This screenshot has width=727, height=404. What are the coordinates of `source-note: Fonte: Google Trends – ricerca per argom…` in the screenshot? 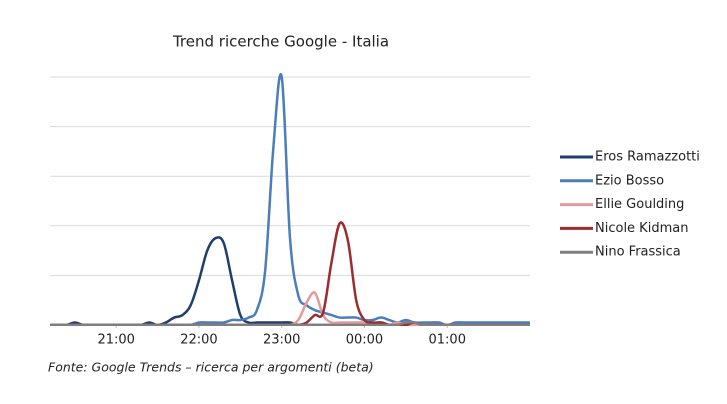 It's located at (211, 367).